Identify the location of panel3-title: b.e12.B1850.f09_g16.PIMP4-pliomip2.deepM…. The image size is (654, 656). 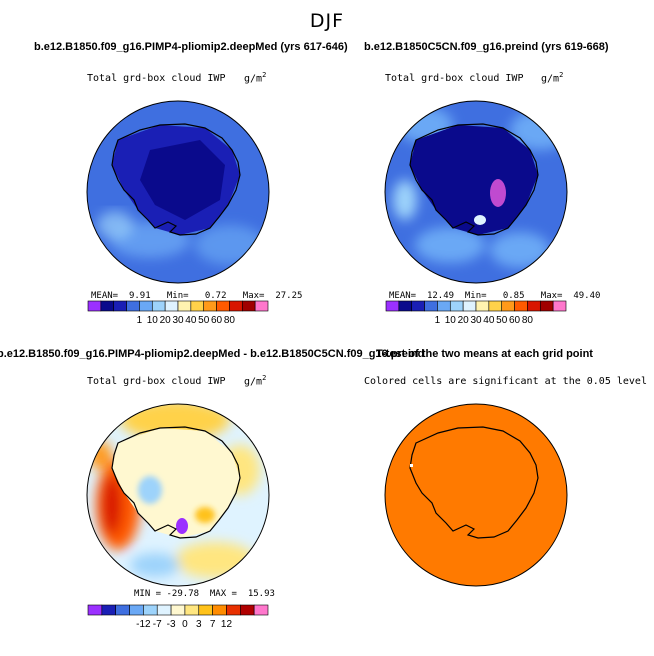
(212, 354).